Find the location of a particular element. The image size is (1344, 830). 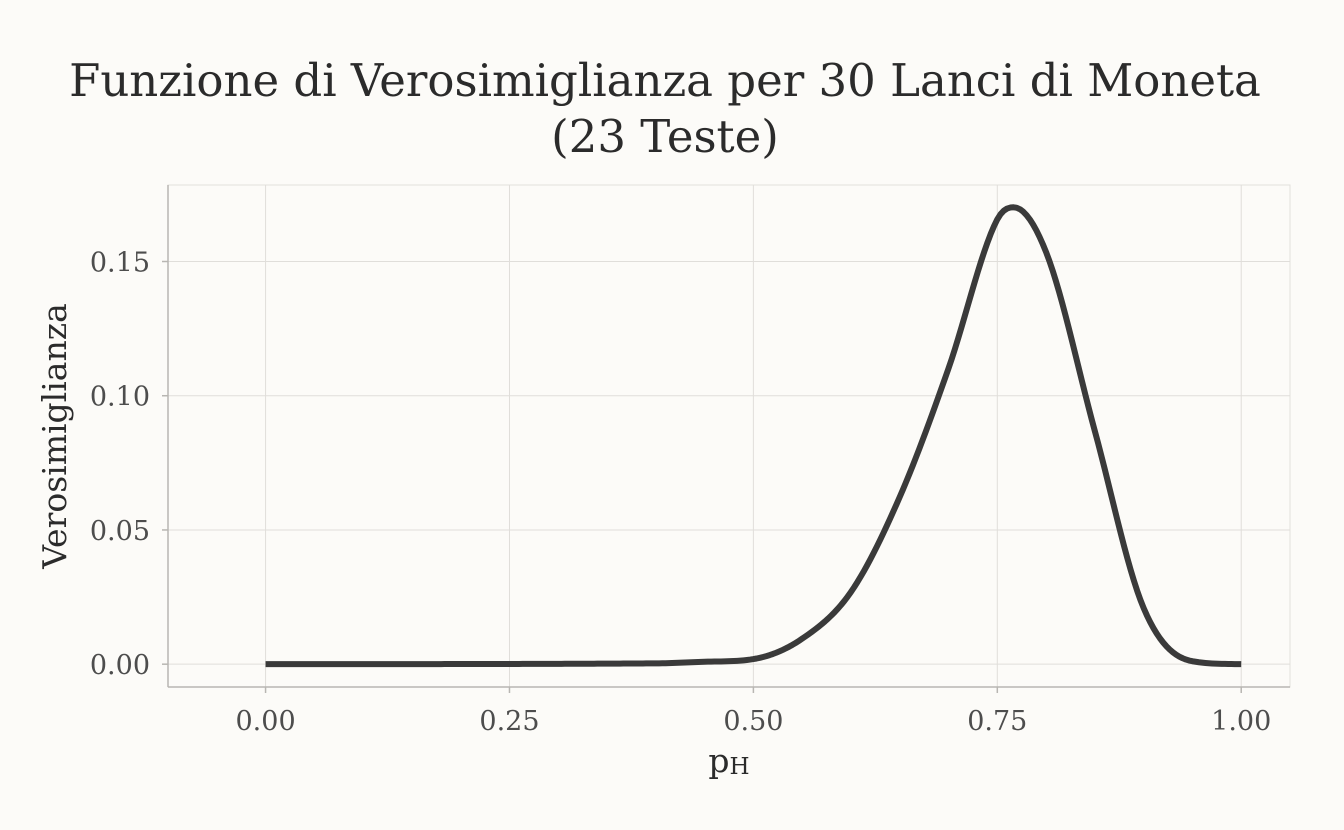

y-axis-label: Verosimiglianza is located at coordinates (54, 436).